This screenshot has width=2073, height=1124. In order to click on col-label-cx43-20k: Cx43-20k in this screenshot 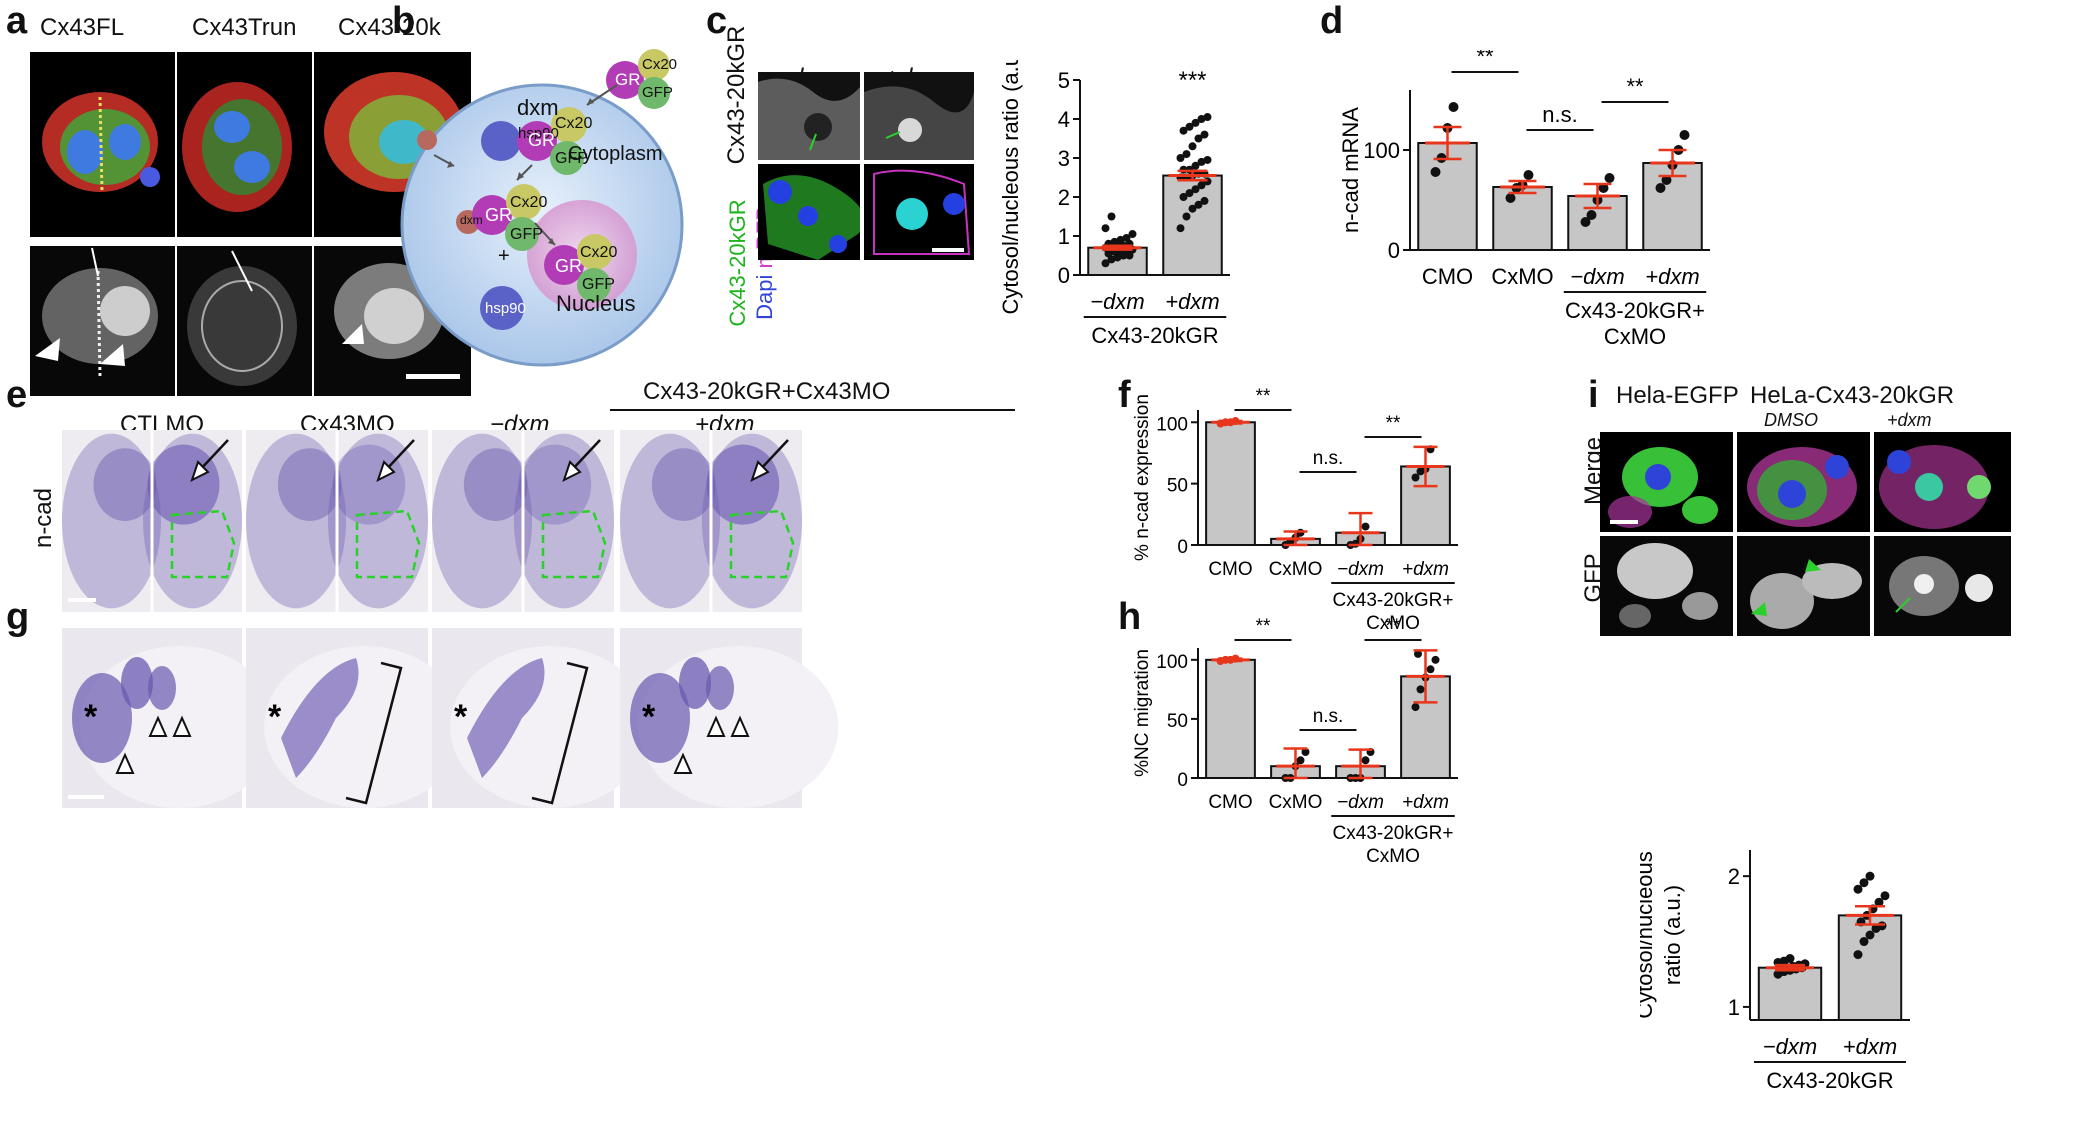, I will do `click(389, 27)`.